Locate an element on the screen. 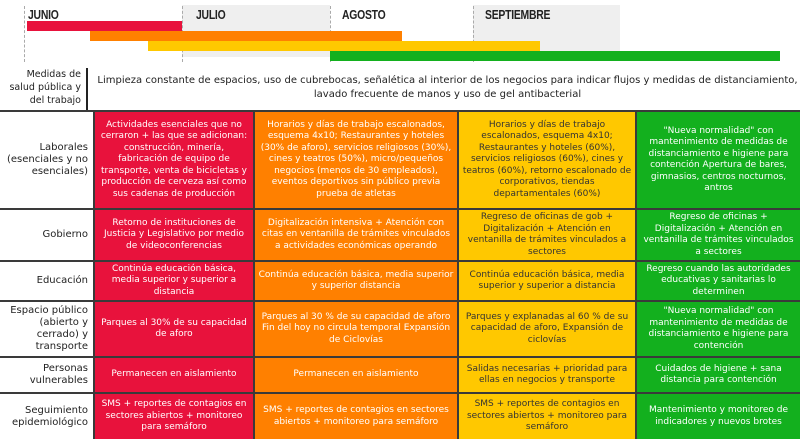 This screenshot has width=800, height=446. phase-bar-orange is located at coordinates (246, 36).